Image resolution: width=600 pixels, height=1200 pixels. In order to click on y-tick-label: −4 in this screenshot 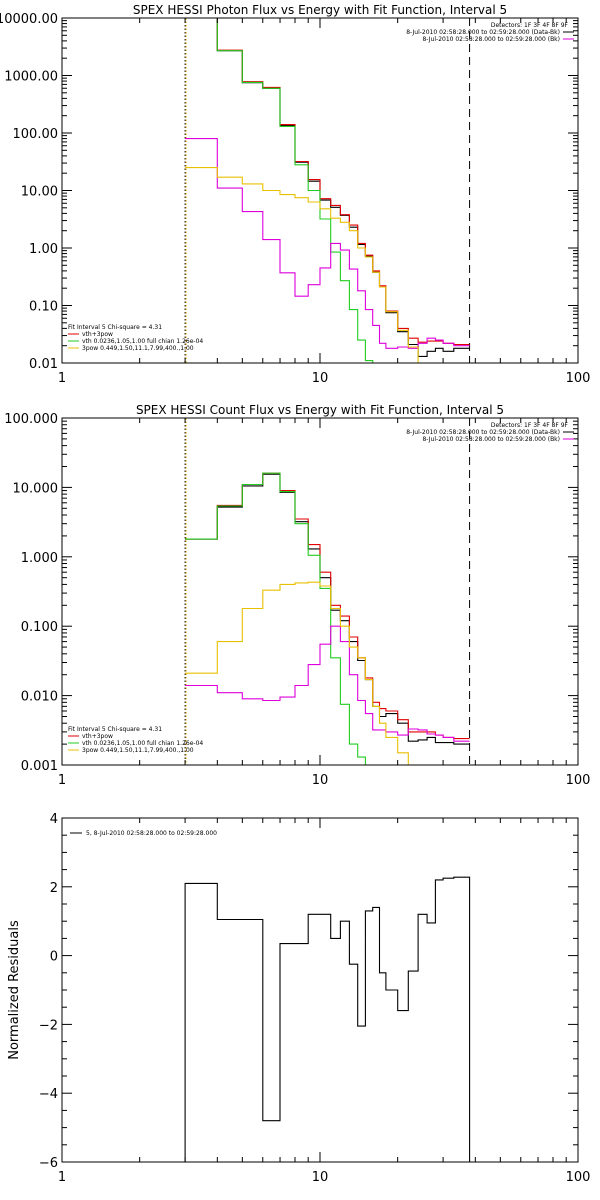, I will do `click(48, 1094)`.